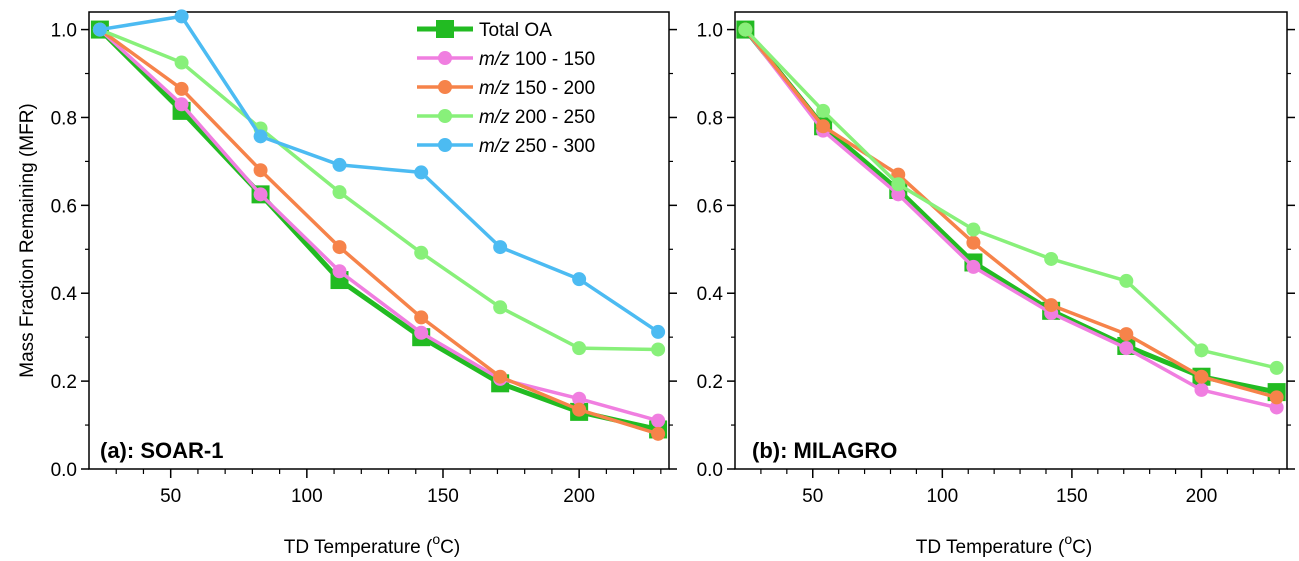  What do you see at coordinates (553, 117) in the screenshot?
I see `legend-label-name: 200 - 250` at bounding box center [553, 117].